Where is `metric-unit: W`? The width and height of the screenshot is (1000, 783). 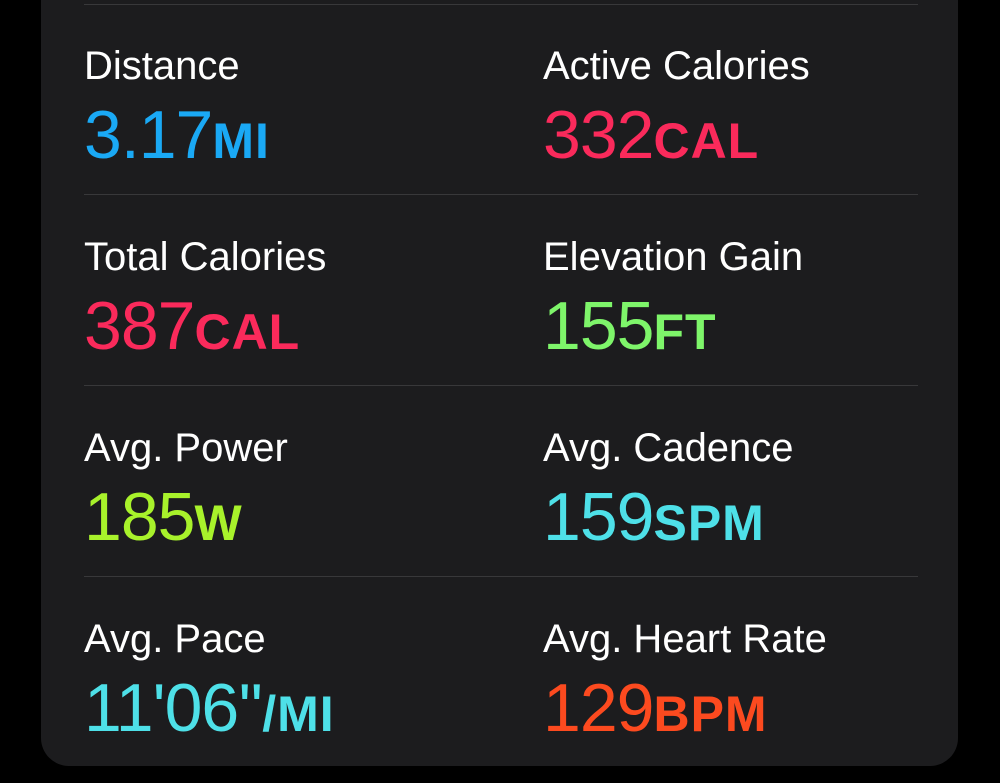 metric-unit: W is located at coordinates (218, 523).